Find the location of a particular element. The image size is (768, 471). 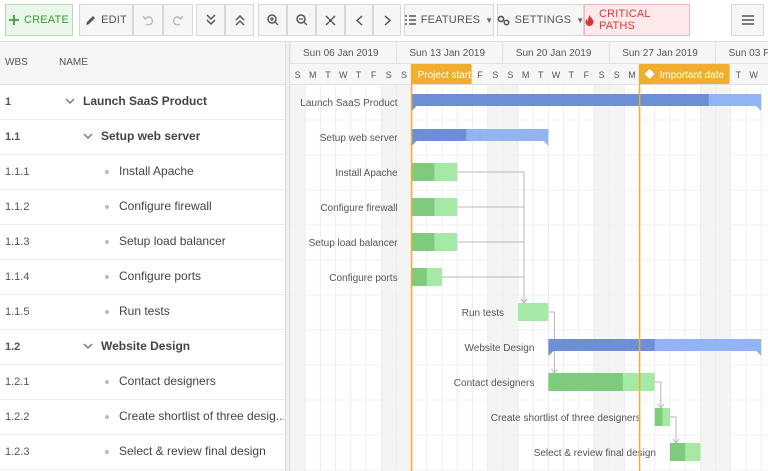

collapse-all-button is located at coordinates (210, 20).